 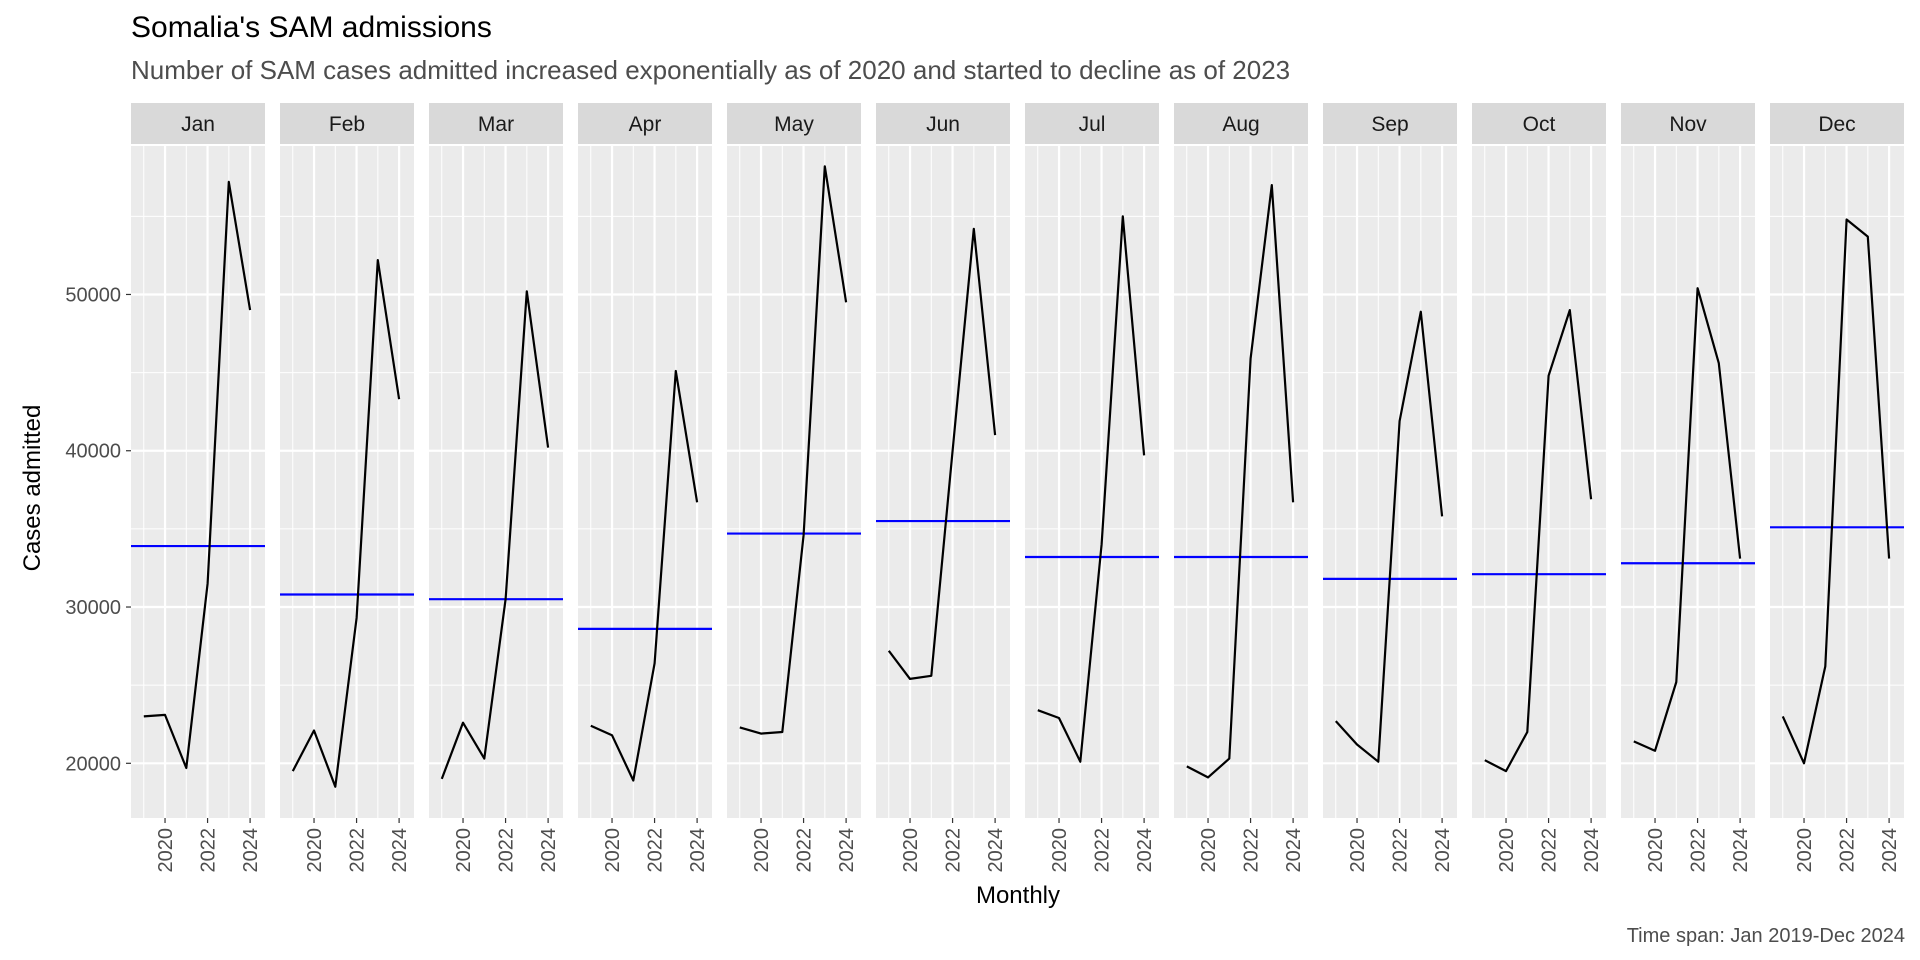 I want to click on facet-strip-label: Jan, so click(x=198, y=124).